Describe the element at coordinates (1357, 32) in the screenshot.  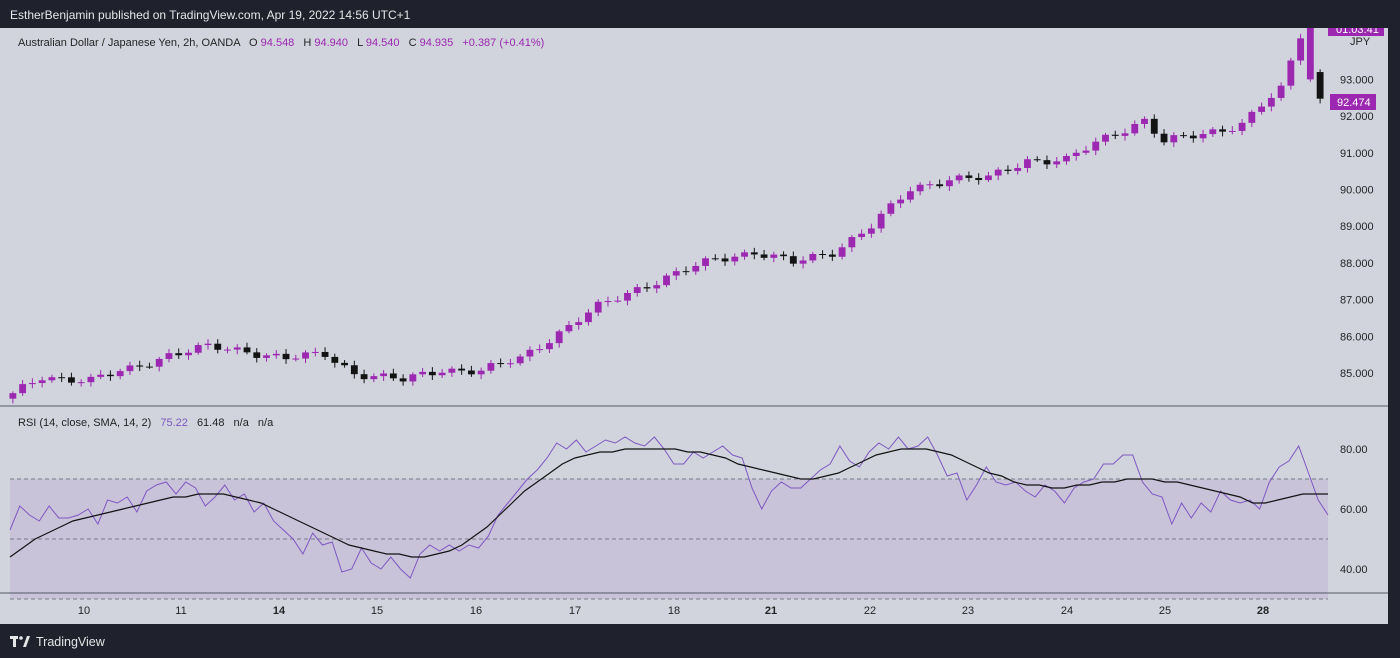
I see `top-badge: 01:03:41` at that location.